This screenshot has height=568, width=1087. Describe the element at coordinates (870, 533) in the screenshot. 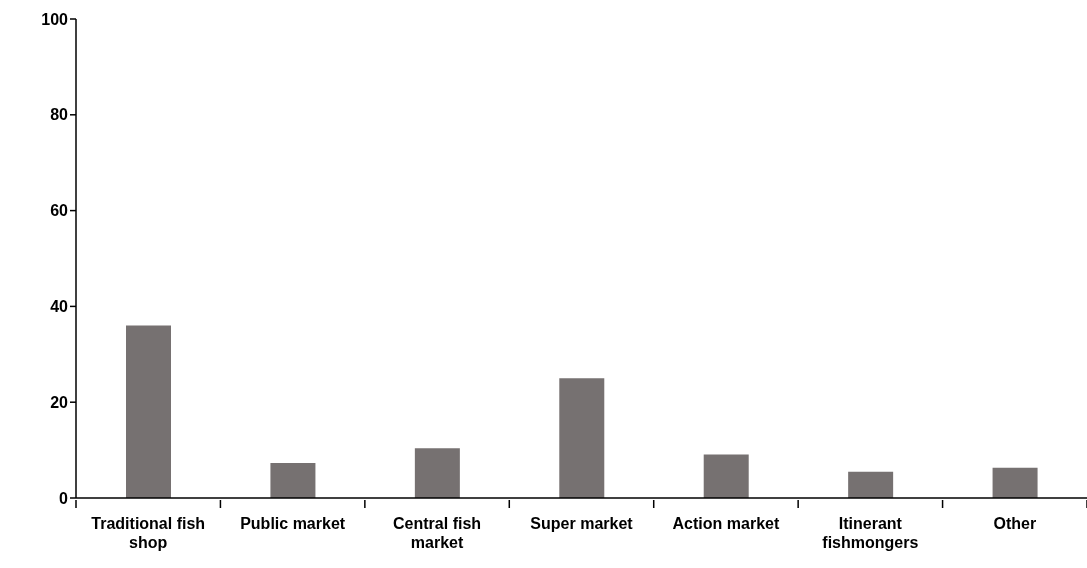

I see `x-tick-label: Itinerant fishmongers` at that location.